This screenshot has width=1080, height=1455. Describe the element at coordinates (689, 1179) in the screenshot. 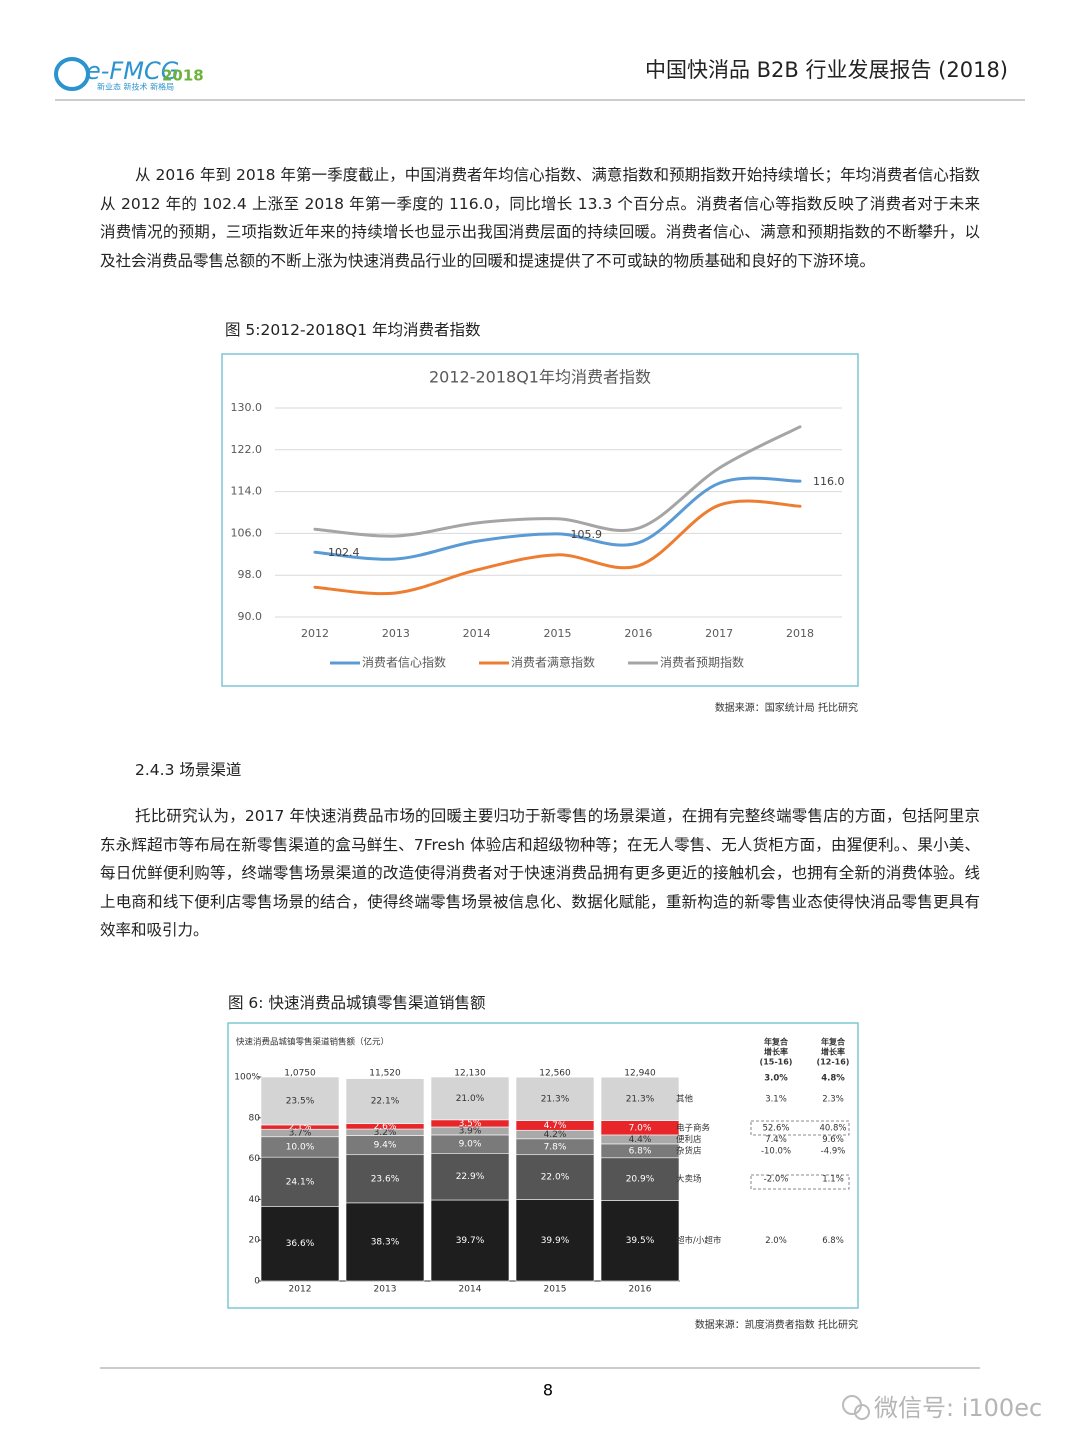

I see `legend-label: 大卖场` at that location.